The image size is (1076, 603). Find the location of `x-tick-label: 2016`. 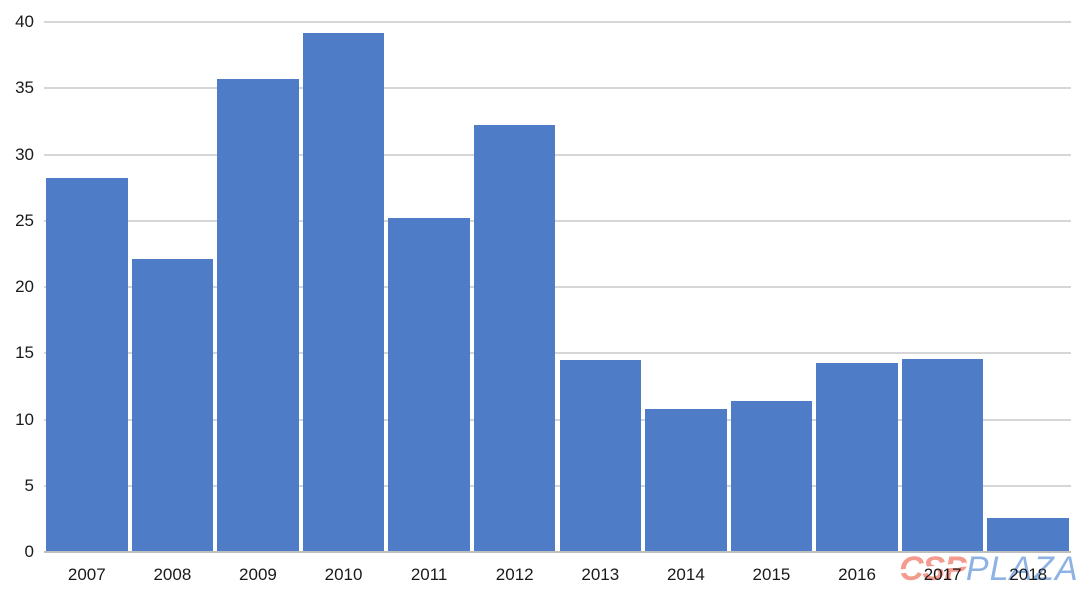

x-tick-label: 2016 is located at coordinates (857, 574).